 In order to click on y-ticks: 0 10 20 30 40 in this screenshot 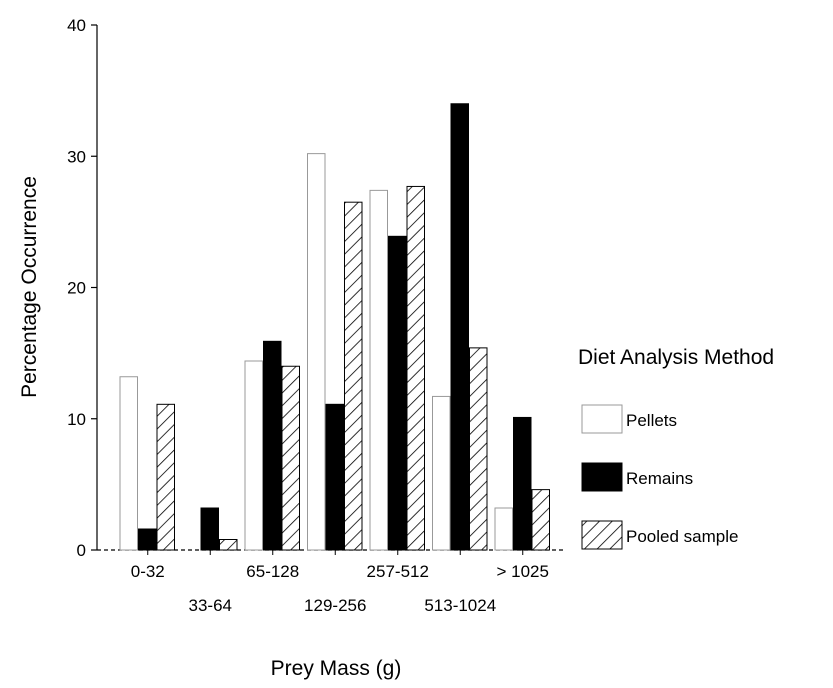, I will do `click(82, 288)`.